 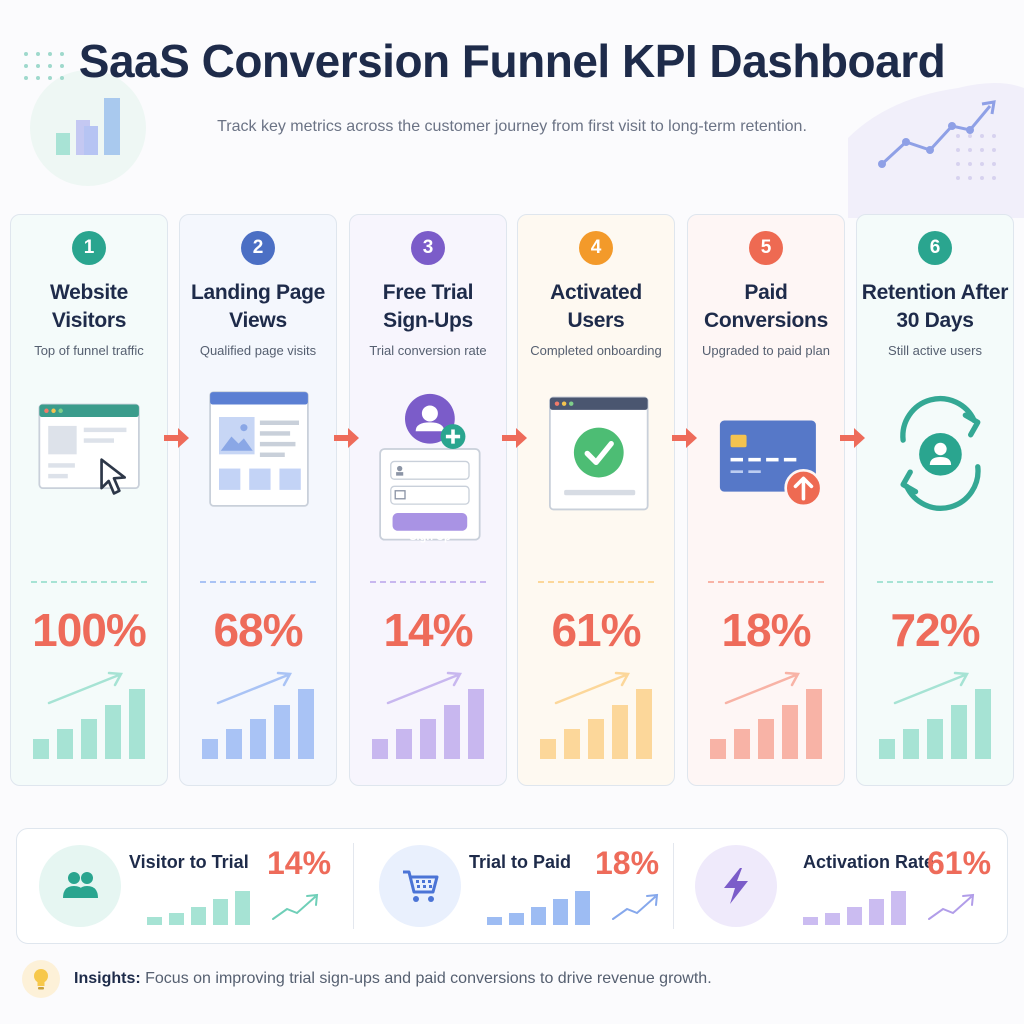 What do you see at coordinates (89, 248) in the screenshot?
I see `step-number-badge: 1` at bounding box center [89, 248].